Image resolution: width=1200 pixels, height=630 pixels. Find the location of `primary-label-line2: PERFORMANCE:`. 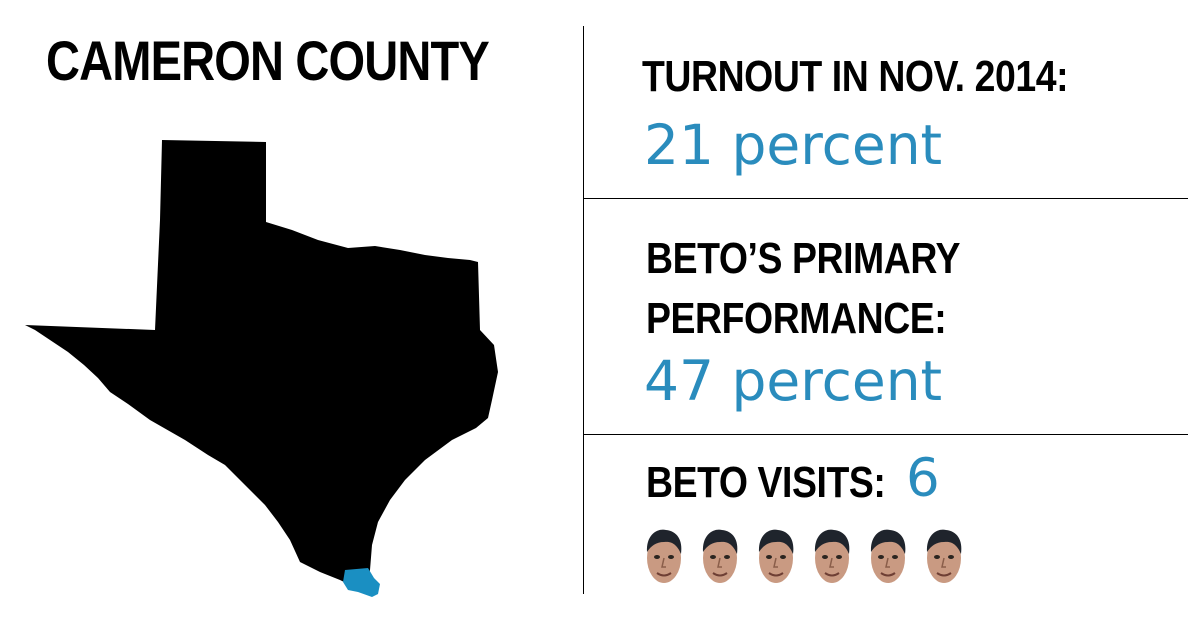

primary-label-line2: PERFORMANCE: is located at coordinates (796, 318).